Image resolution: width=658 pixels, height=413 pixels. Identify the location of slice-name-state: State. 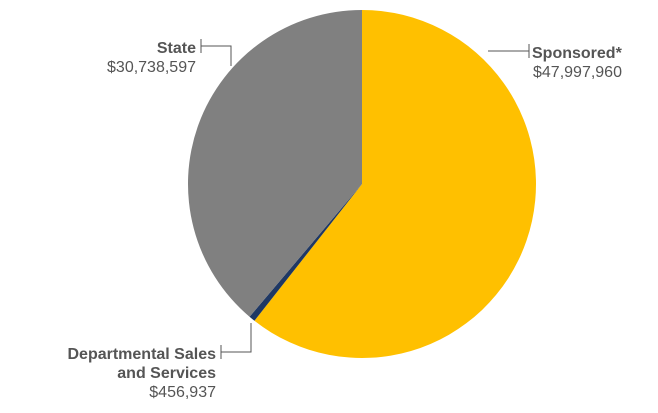
(176, 48).